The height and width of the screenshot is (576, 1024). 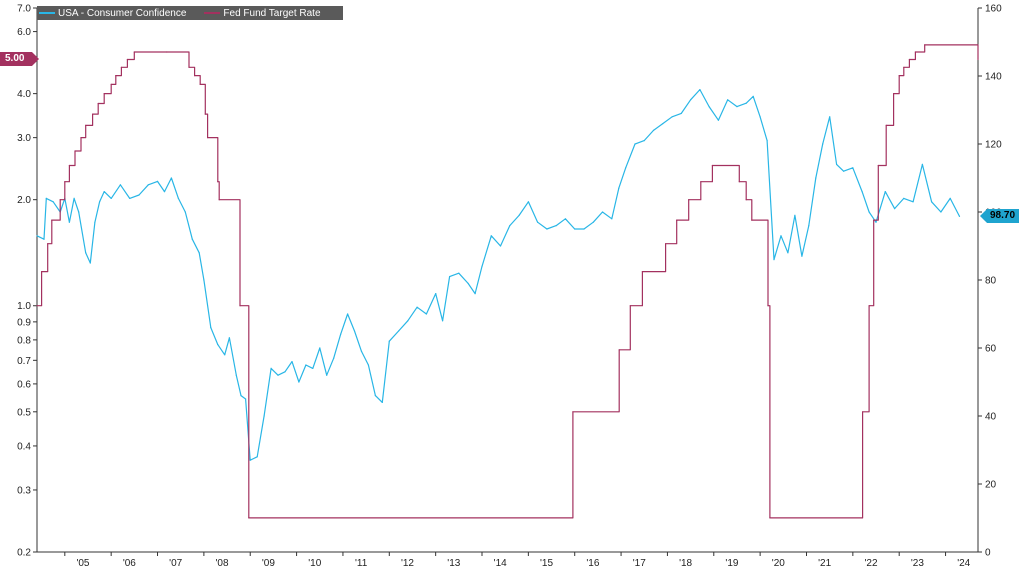 I want to click on legend-swatch-fed-rate, so click(x=212, y=13).